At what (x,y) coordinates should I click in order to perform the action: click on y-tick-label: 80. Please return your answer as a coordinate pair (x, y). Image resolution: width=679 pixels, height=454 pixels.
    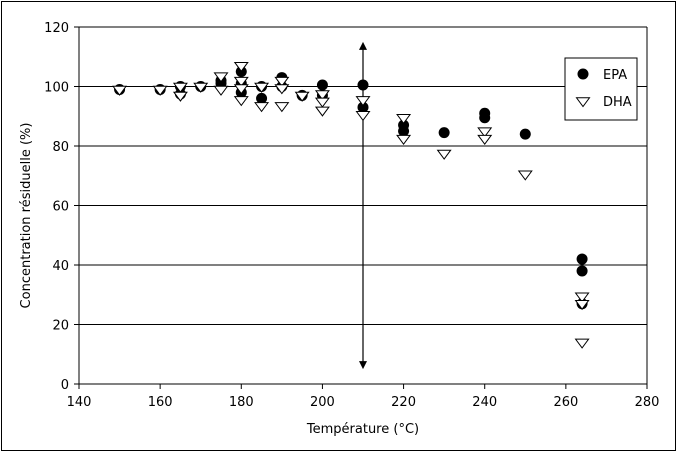
    Looking at the image, I should click on (60, 147).